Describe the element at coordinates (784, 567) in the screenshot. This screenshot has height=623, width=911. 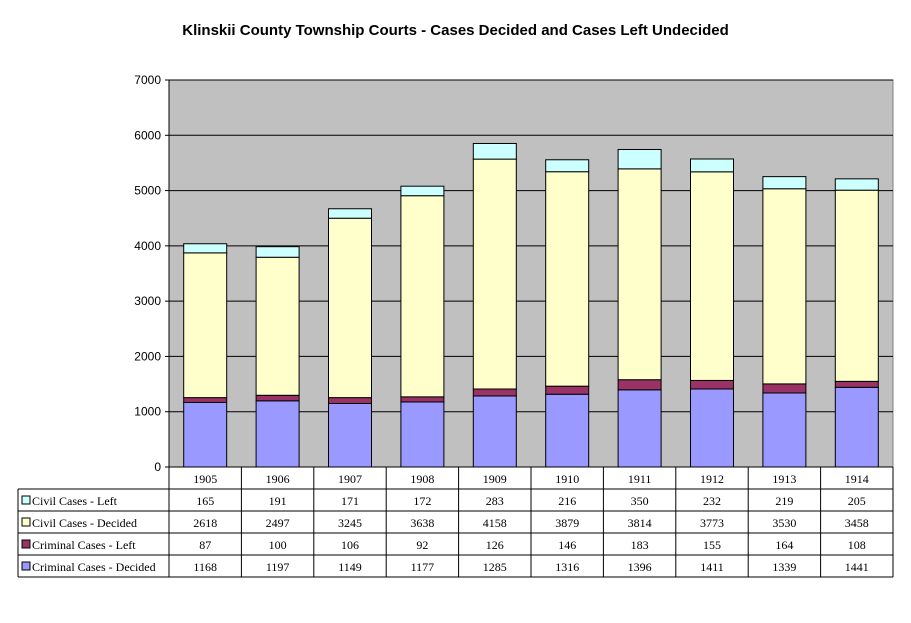
I see `data-label: 1339` at that location.